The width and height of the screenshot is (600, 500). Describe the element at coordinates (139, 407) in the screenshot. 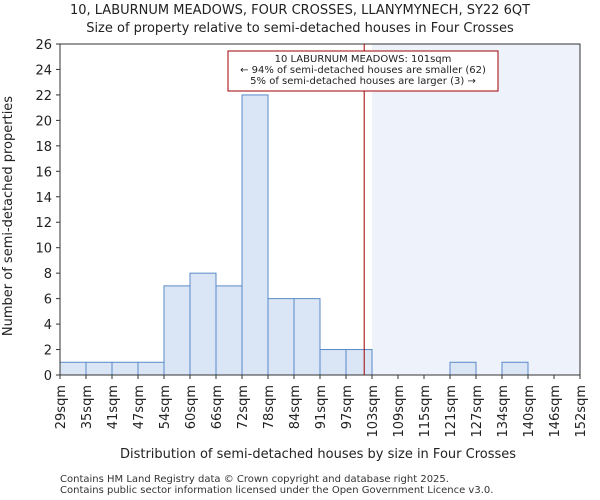

I see `x-tick-label: 47sqm` at that location.